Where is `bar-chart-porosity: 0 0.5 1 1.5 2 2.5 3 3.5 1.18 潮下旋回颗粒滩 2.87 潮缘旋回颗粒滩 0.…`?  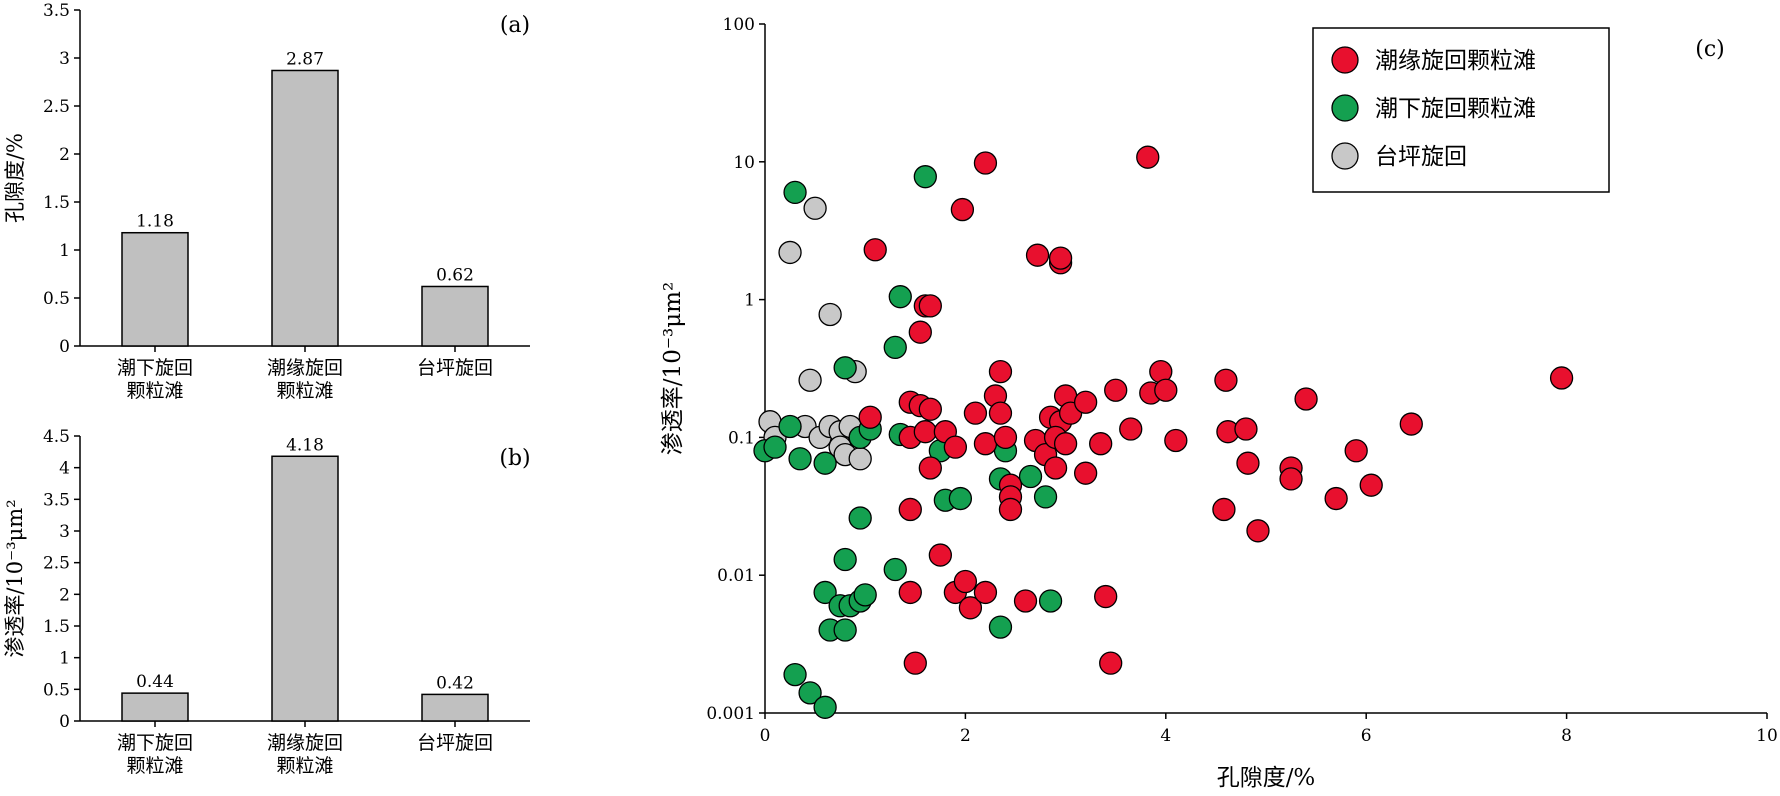
bar-chart-porosity: 0 0.5 1 1.5 2 2.5 3 3.5 1.18 潮下旋回颗粒滩 2.87 潮缘旋回颗粒滩 0.… is located at coordinates (266, 201).